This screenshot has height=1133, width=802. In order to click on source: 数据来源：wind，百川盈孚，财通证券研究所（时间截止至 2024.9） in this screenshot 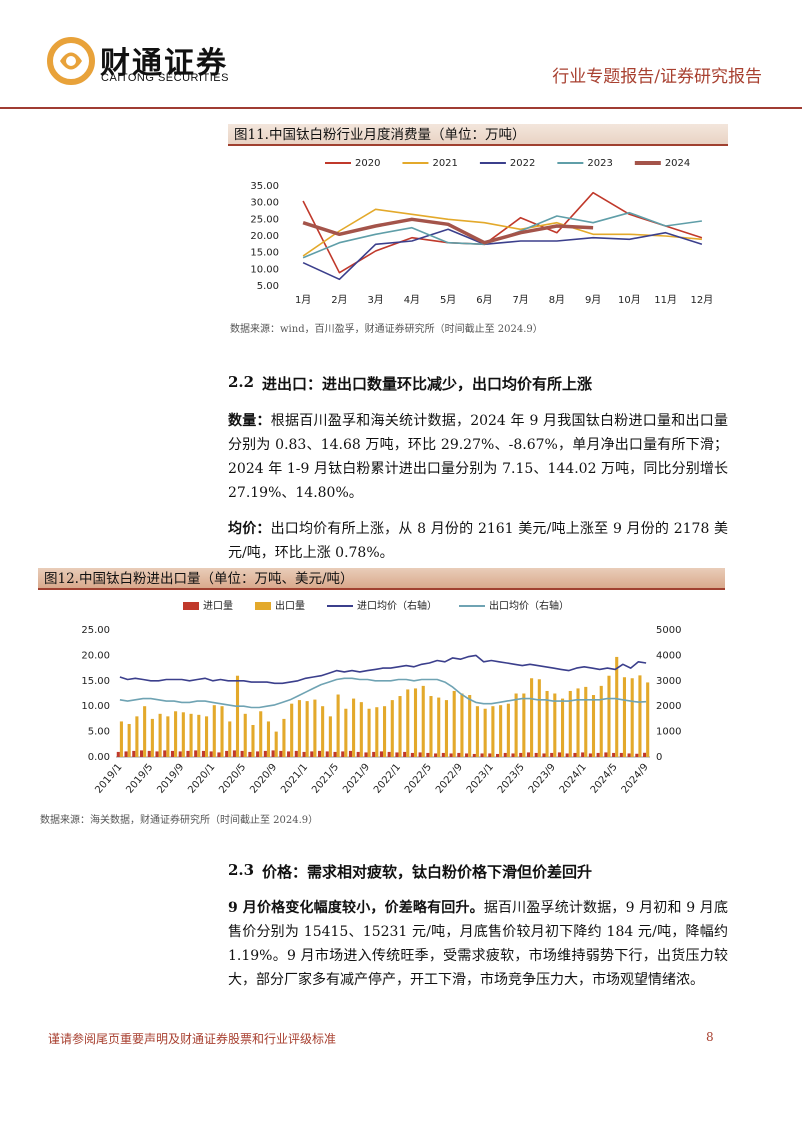, I will do `click(386, 329)`.